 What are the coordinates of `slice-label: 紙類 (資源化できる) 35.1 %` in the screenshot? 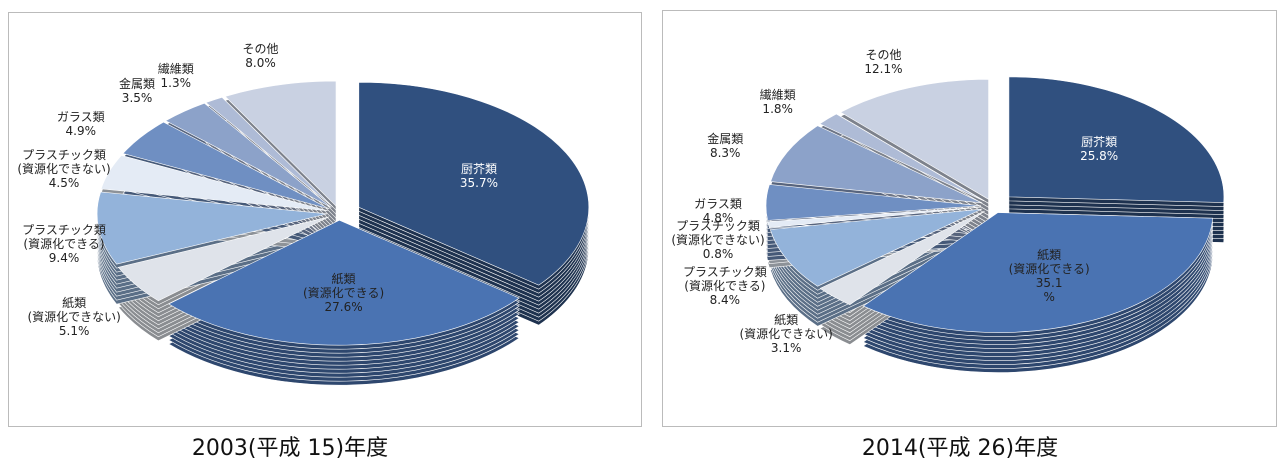 It's located at (1049, 276).